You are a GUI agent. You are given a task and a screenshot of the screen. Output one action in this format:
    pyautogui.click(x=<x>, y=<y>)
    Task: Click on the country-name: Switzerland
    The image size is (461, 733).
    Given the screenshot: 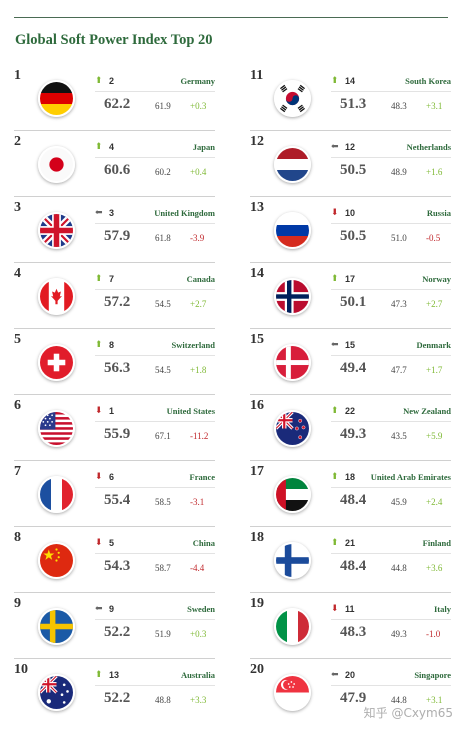 What is the action you would take?
    pyautogui.click(x=193, y=345)
    